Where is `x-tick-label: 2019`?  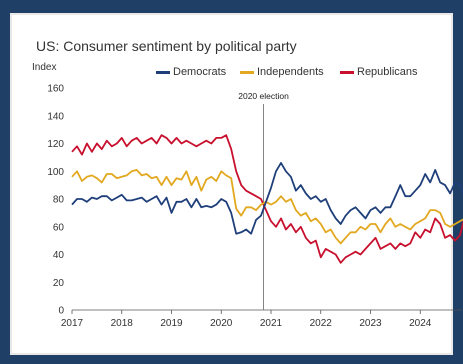
x-tick-label: 2019 is located at coordinates (171, 323).